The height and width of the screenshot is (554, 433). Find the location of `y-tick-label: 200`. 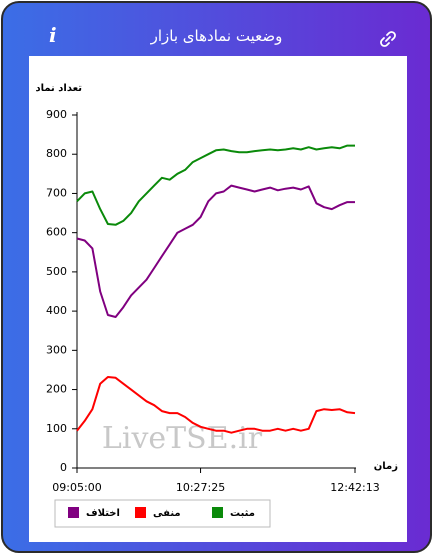

y-tick-label: 200 is located at coordinates (56, 389).